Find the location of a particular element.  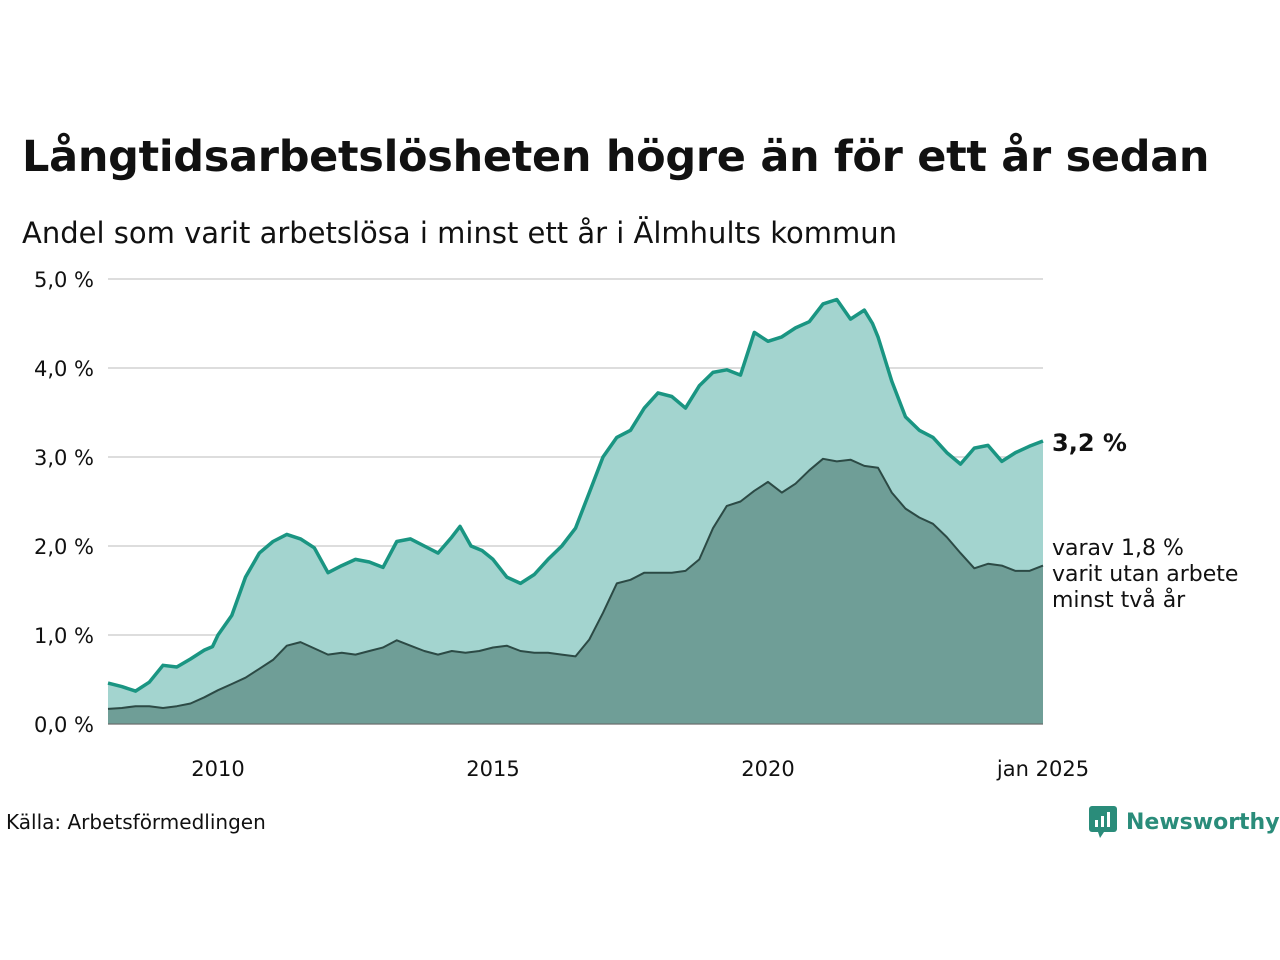

y-tick-label: 2,0 % is located at coordinates (64, 547).